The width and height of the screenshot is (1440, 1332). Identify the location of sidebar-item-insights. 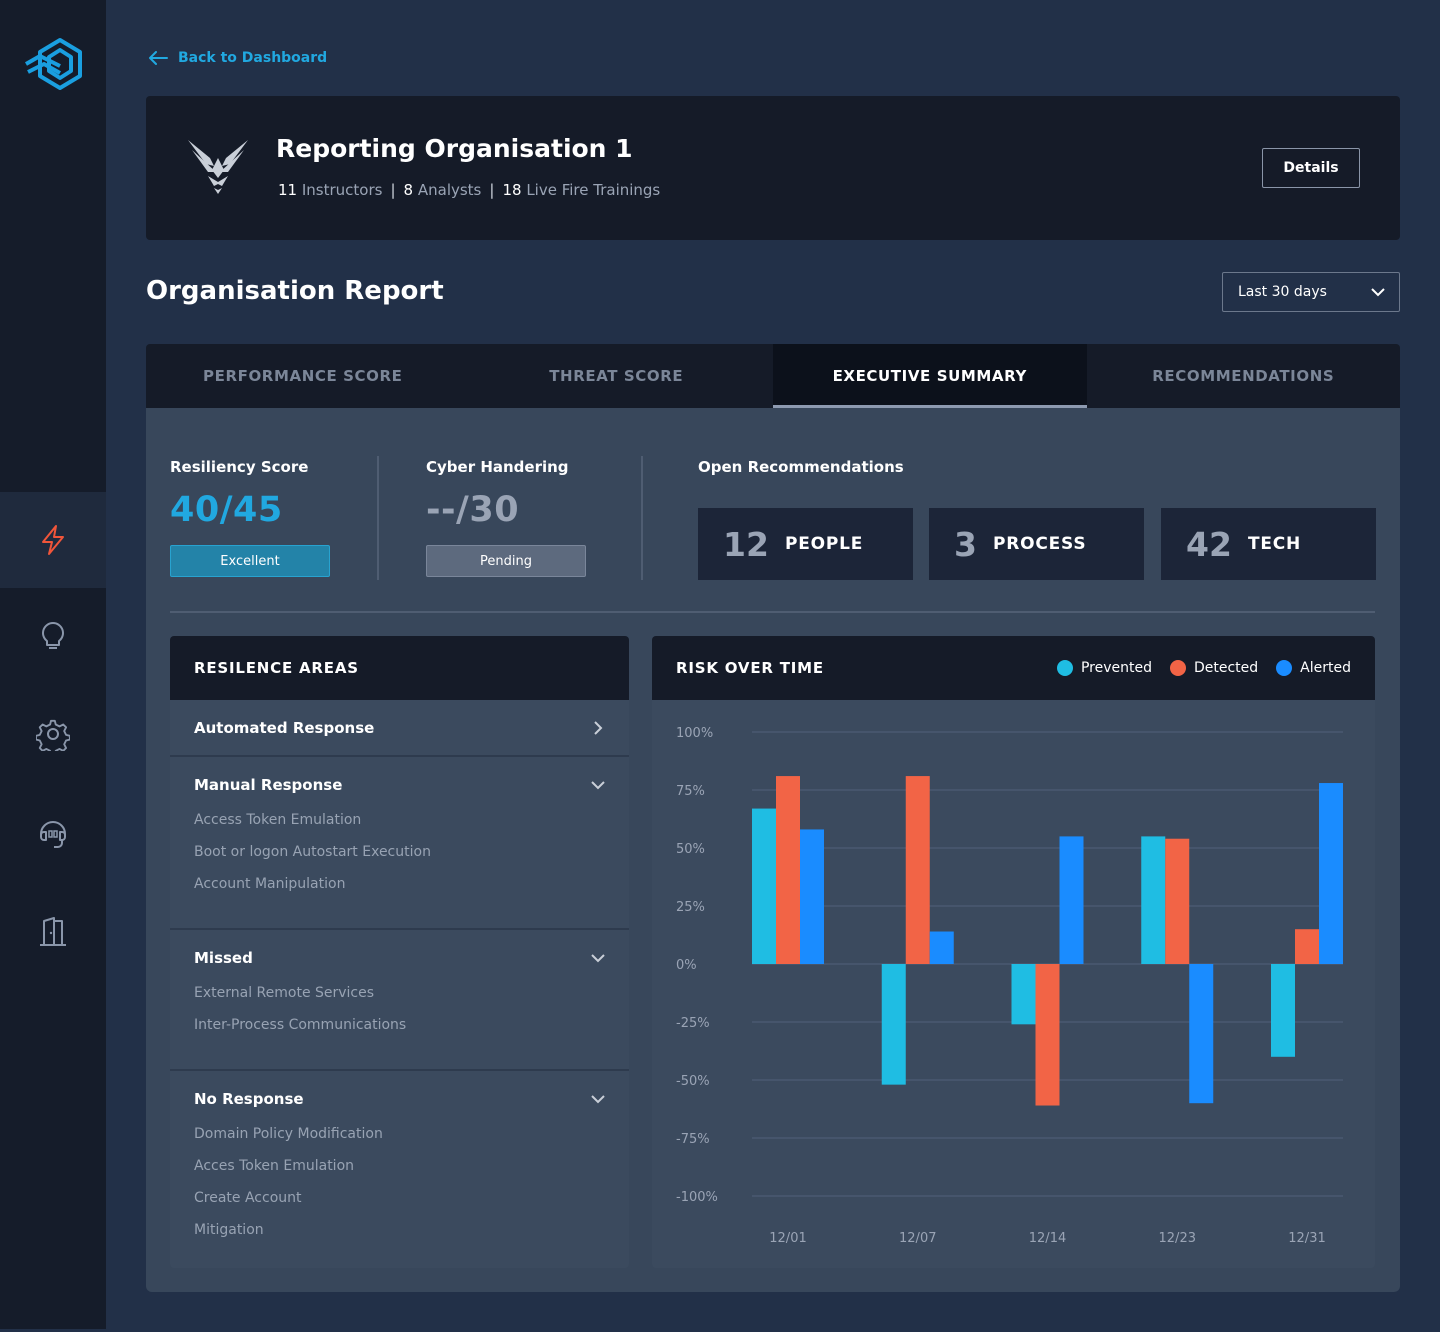
(53, 636).